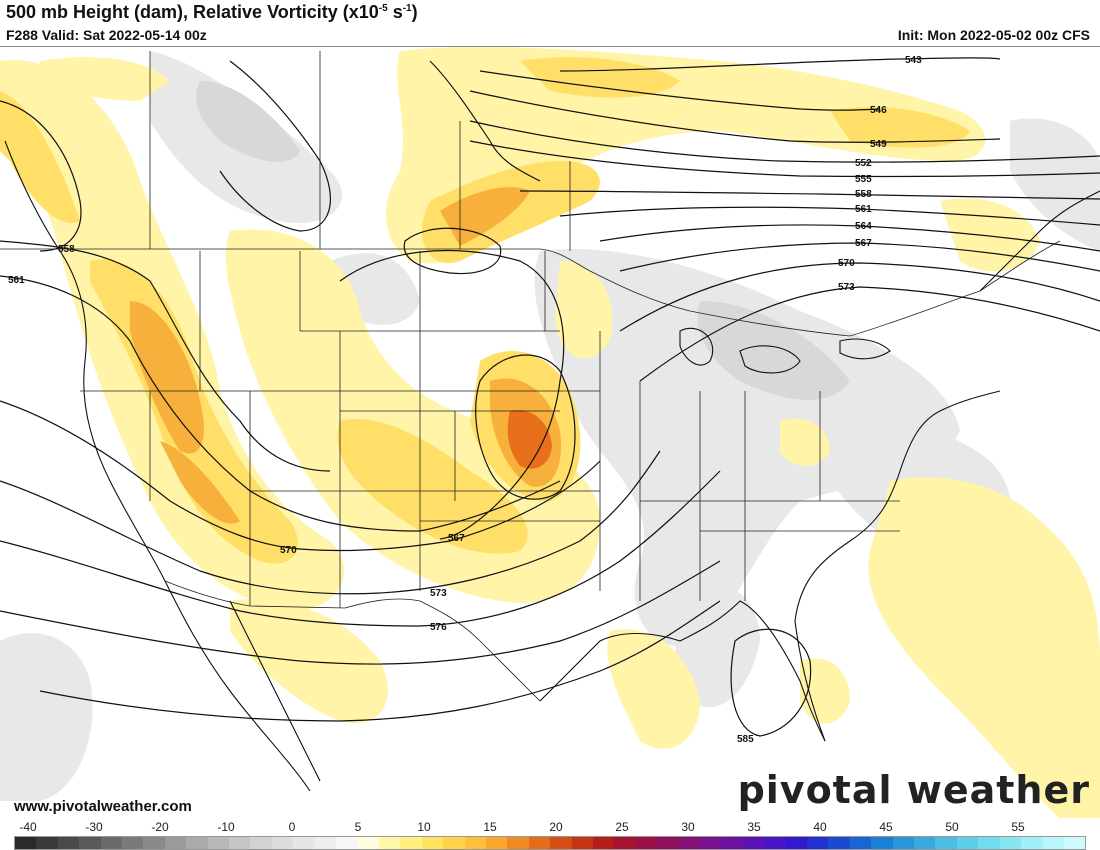  Describe the element at coordinates (878, 110) in the screenshot. I see `contour-label: 546` at that location.